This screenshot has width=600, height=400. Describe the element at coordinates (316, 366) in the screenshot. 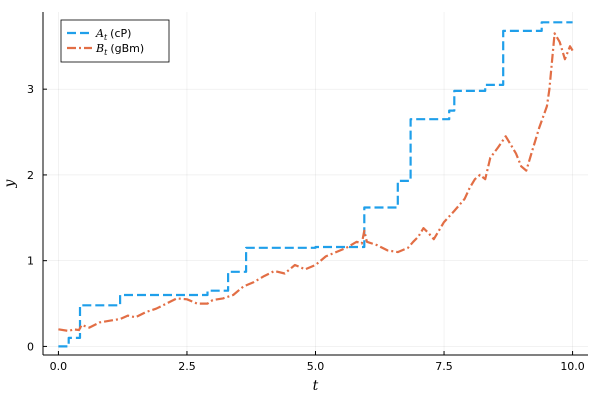

I see `x-tick-label: 5.0` at that location.